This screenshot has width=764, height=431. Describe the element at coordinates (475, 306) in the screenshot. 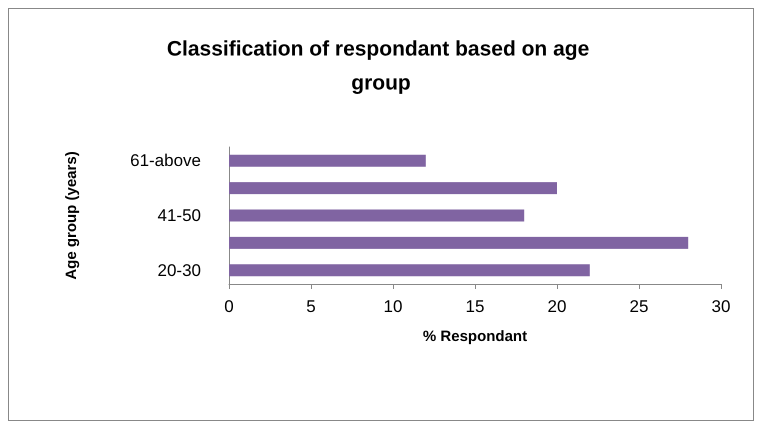

I see `x-tick-label: 15` at that location.